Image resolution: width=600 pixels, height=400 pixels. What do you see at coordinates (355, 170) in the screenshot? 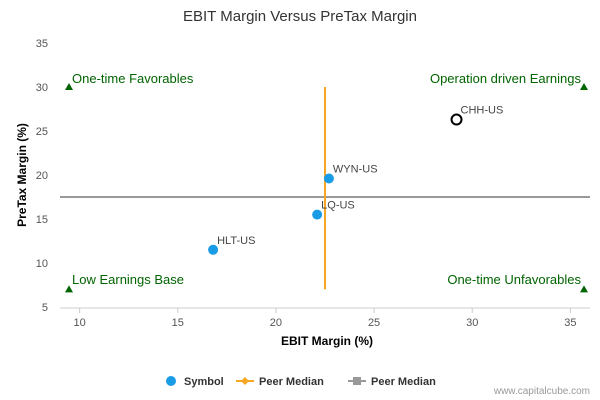
I see `data-point-label: WYN-US` at bounding box center [355, 170].